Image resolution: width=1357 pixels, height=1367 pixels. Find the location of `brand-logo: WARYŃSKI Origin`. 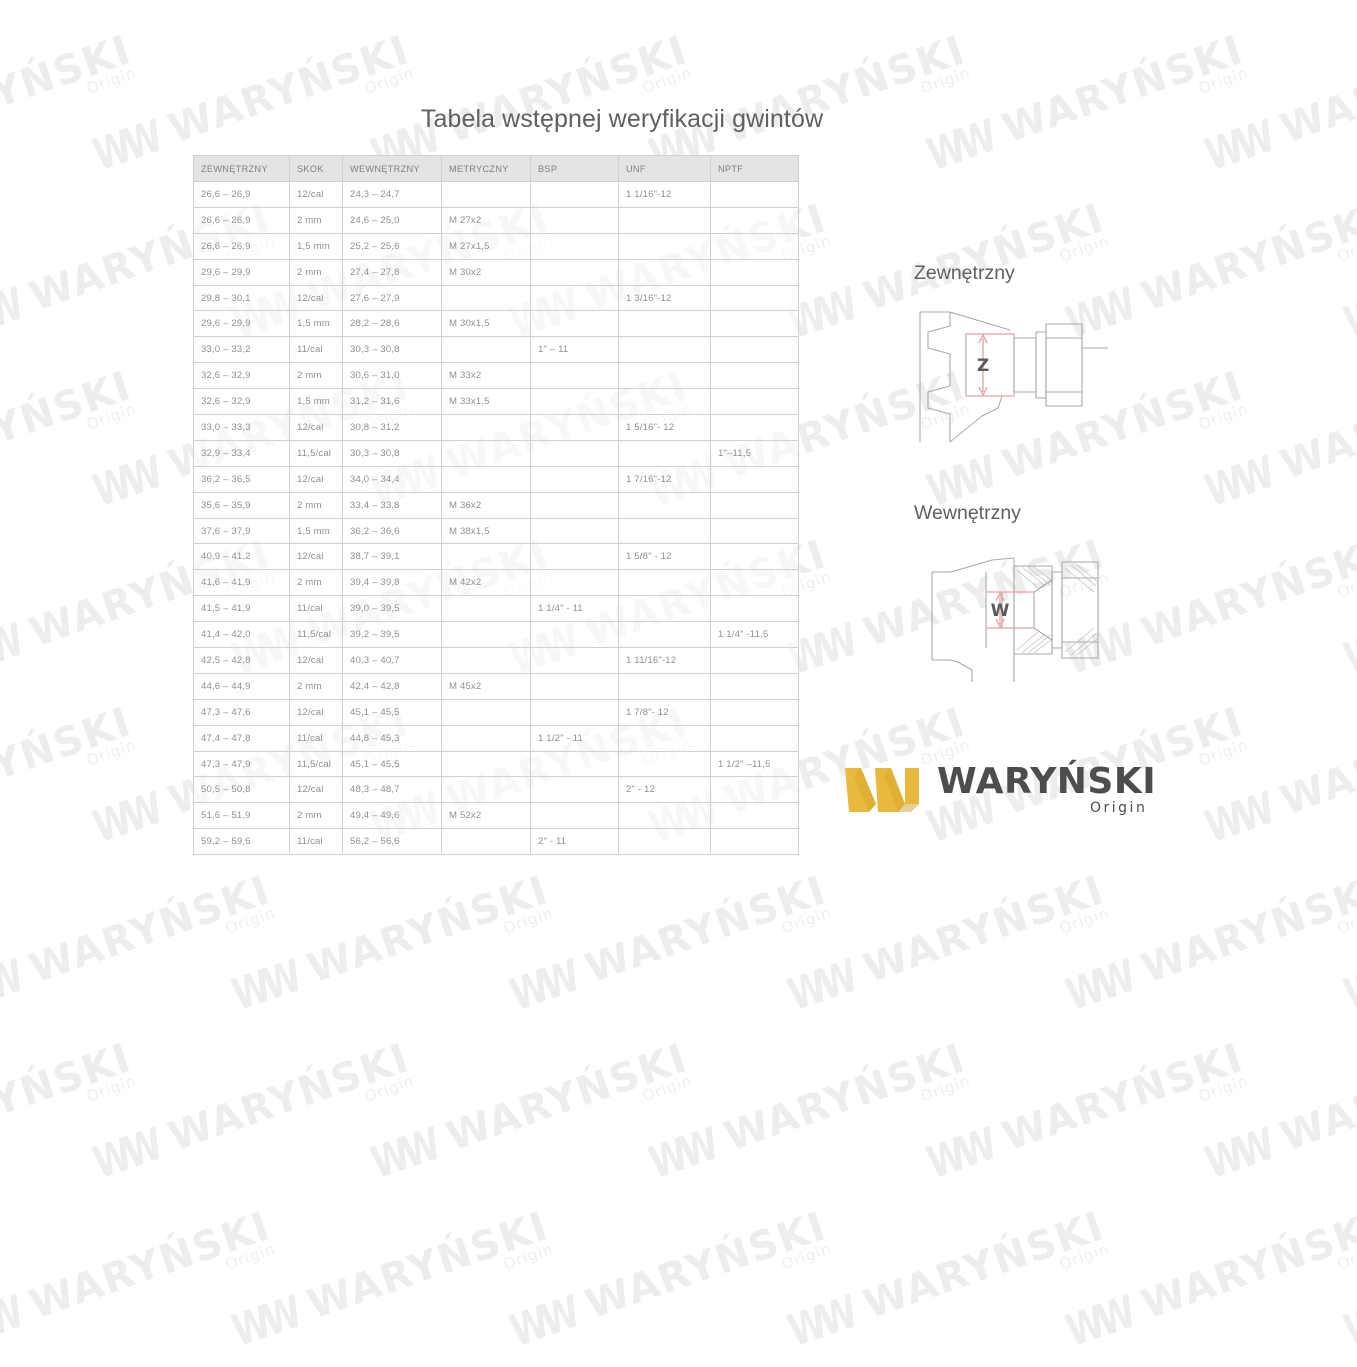

brand-logo: WARYŃSKI Origin is located at coordinates (1015, 791).